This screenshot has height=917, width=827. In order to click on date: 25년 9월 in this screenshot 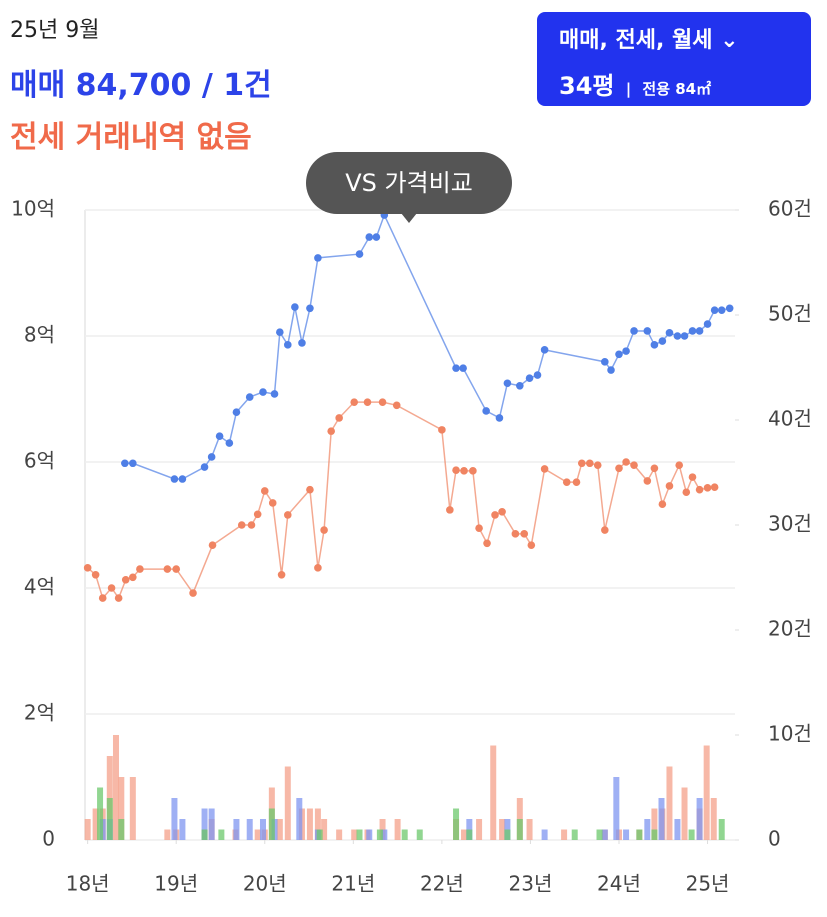, I will do `click(55, 30)`.